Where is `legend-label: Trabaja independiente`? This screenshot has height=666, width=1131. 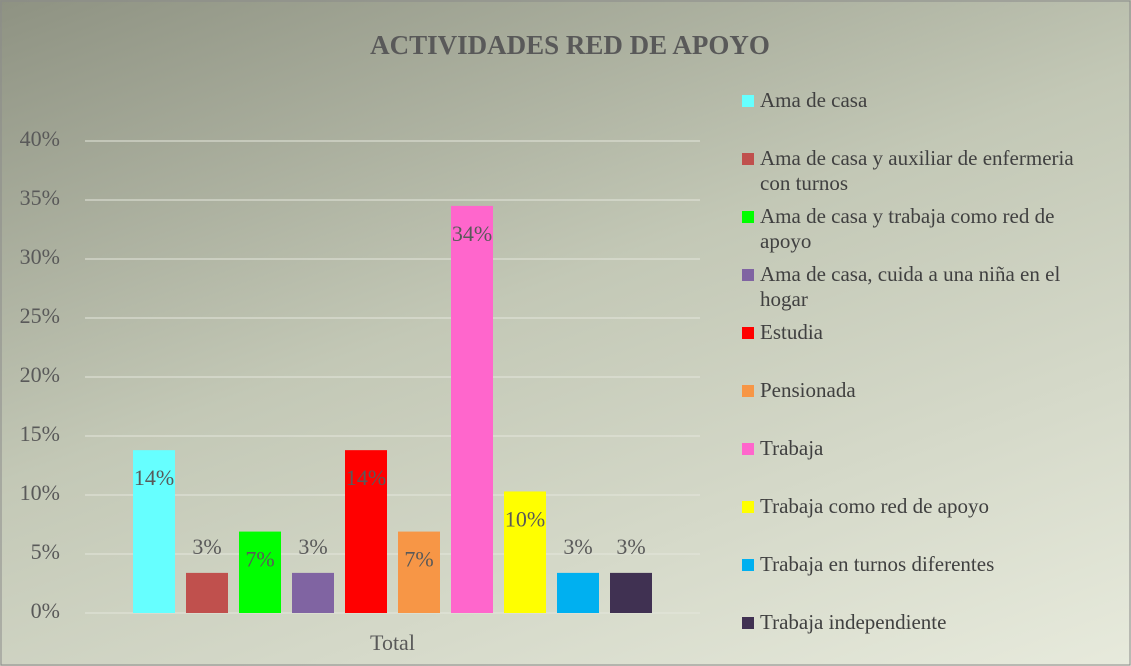 legend-label: Trabaja independiente is located at coordinates (853, 622).